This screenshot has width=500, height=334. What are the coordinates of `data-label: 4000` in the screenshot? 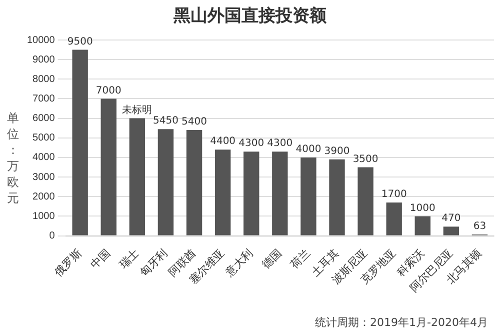 It's located at (309, 150).